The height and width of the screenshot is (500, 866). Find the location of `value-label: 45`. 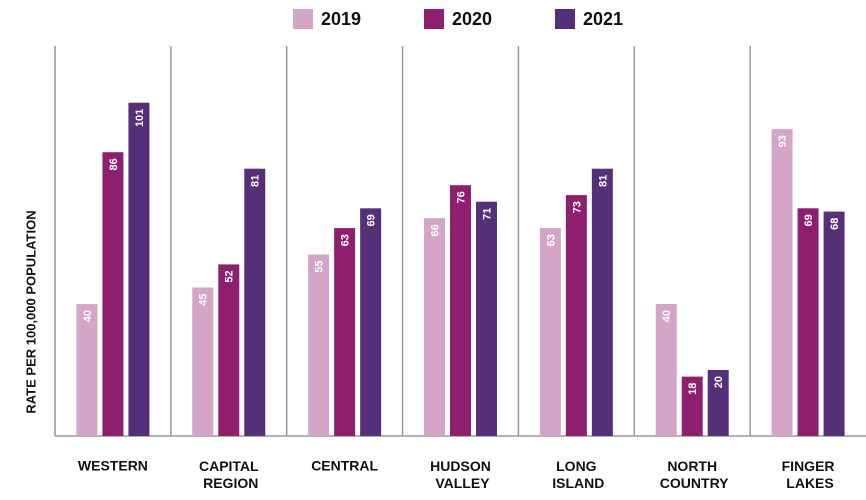

value-label: 45 is located at coordinates (204, 300).